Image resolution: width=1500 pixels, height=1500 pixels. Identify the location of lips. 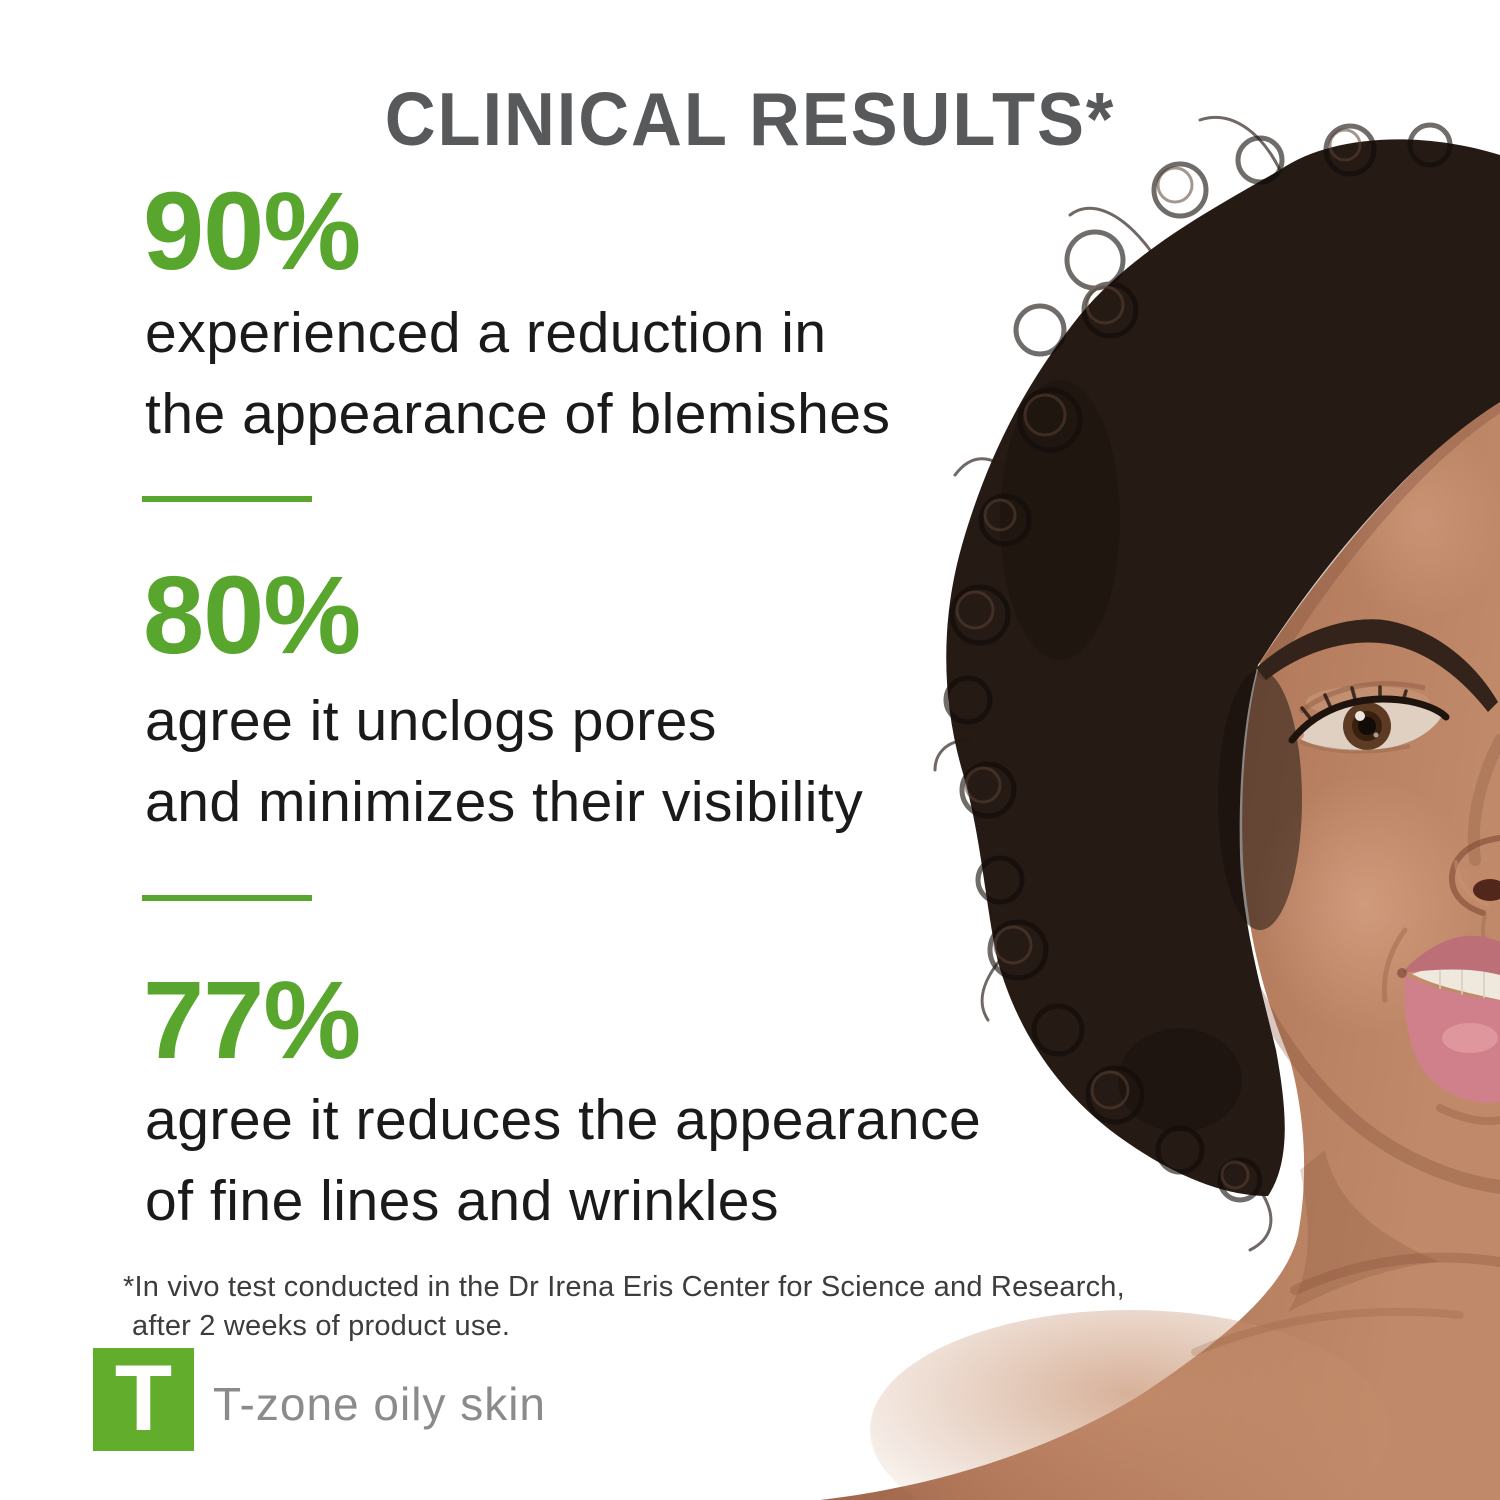
(1448, 1030).